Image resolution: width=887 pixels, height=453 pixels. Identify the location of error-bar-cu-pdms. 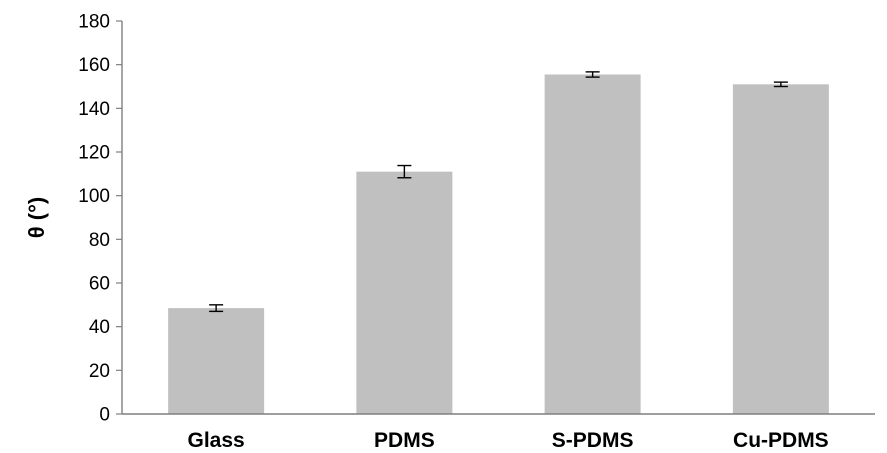
(780, 84).